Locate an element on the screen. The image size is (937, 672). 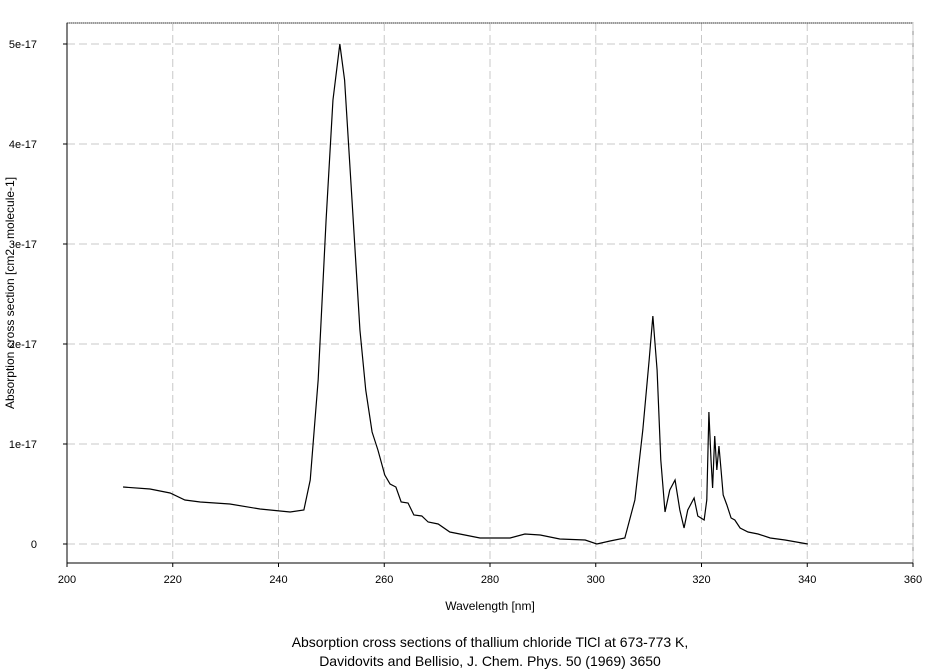
y-tick-label: 4e-17 is located at coordinates (23, 145).